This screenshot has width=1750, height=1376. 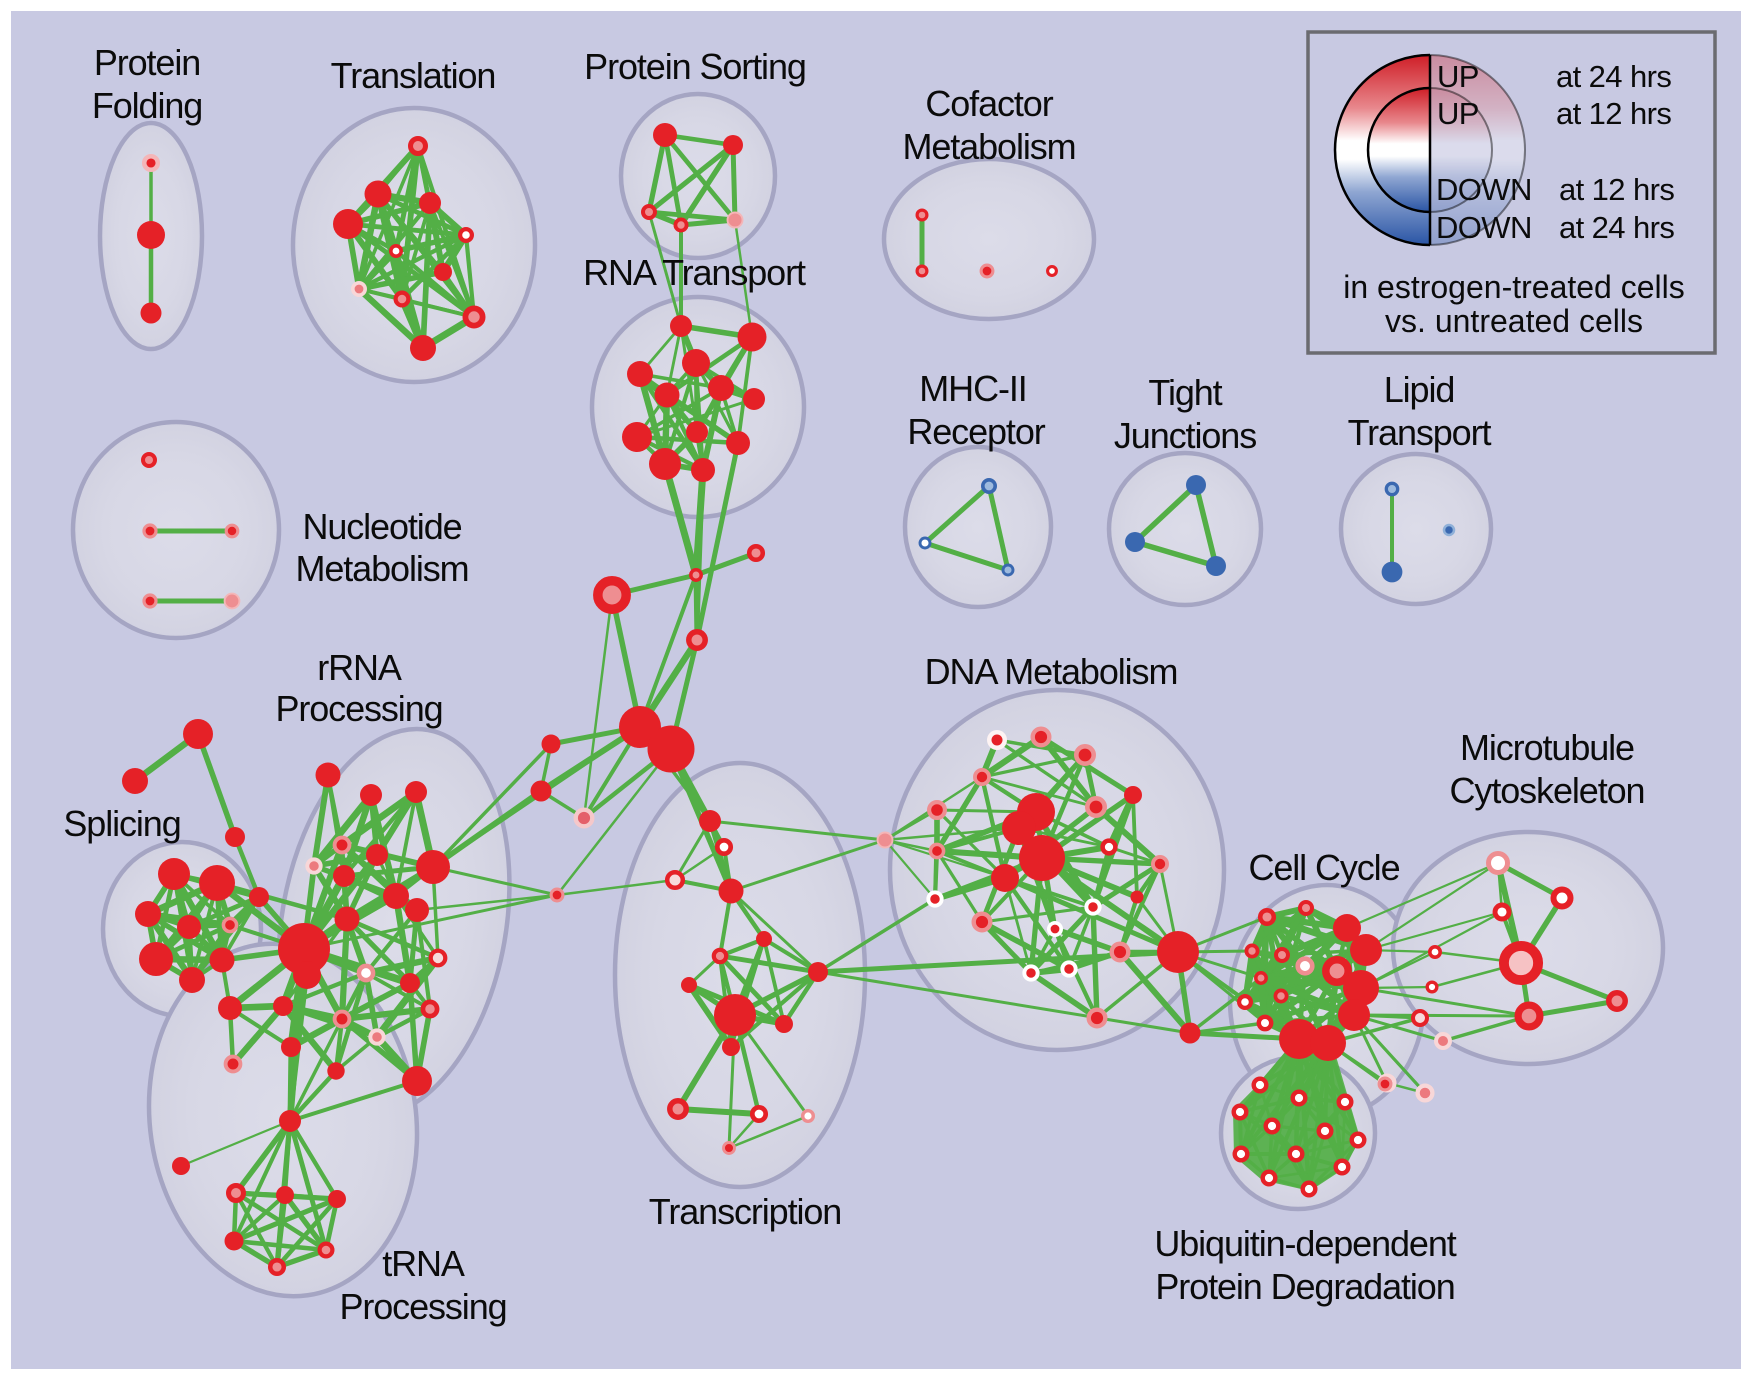 What do you see at coordinates (1547, 747) in the screenshot?
I see `svg-text: Microtubule` at bounding box center [1547, 747].